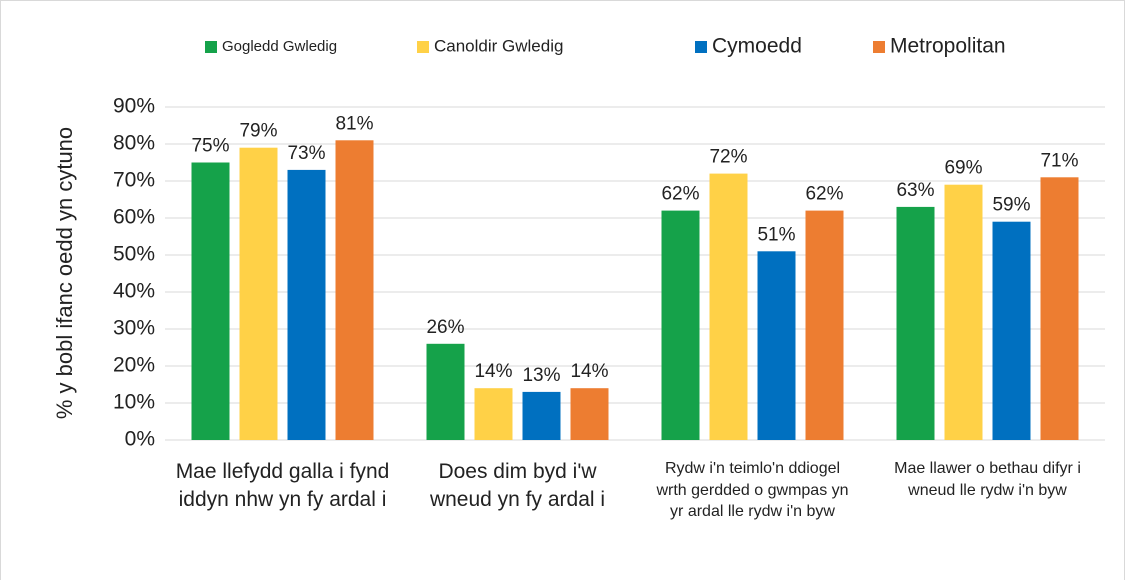 The height and width of the screenshot is (580, 1126). I want to click on x-tick-label: Does dim byd i'w wneud yn fy ardal i, so click(517, 486).